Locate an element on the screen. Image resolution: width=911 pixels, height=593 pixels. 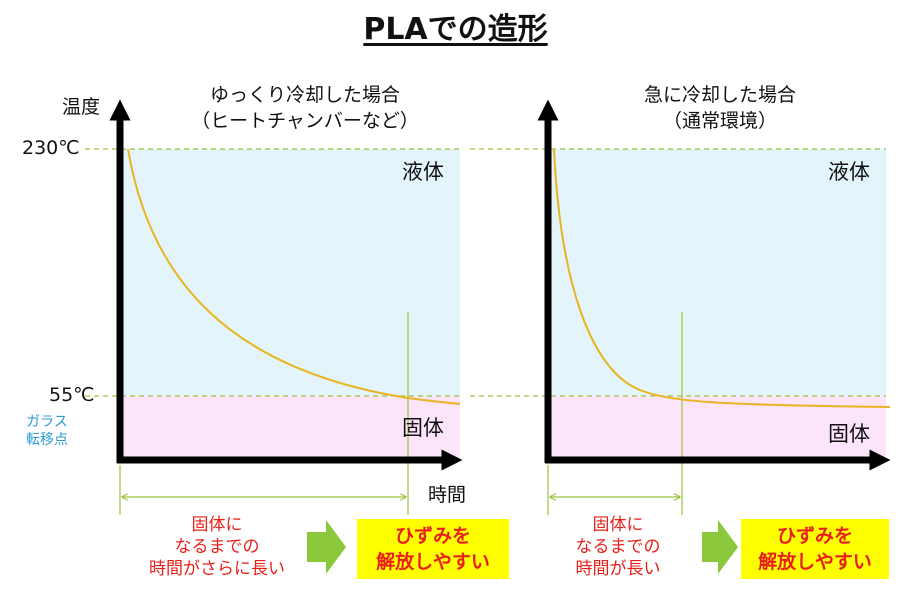
left-result-line1: ひずみを is located at coordinates (432, 536).